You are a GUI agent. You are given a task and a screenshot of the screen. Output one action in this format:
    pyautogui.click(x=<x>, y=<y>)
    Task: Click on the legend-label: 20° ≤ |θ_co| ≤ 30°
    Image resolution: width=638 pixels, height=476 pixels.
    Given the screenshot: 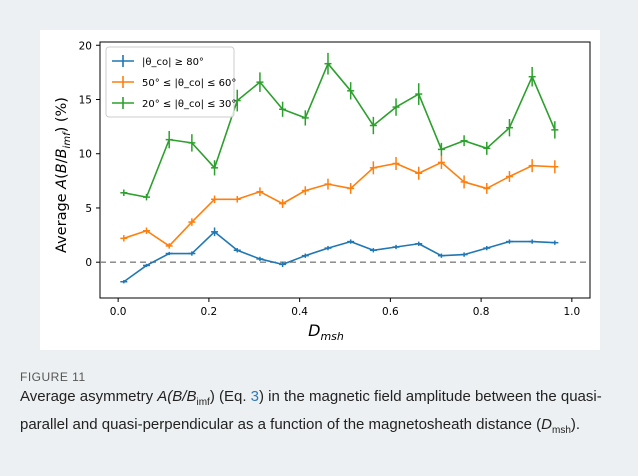 What is the action you would take?
    pyautogui.click(x=189, y=104)
    